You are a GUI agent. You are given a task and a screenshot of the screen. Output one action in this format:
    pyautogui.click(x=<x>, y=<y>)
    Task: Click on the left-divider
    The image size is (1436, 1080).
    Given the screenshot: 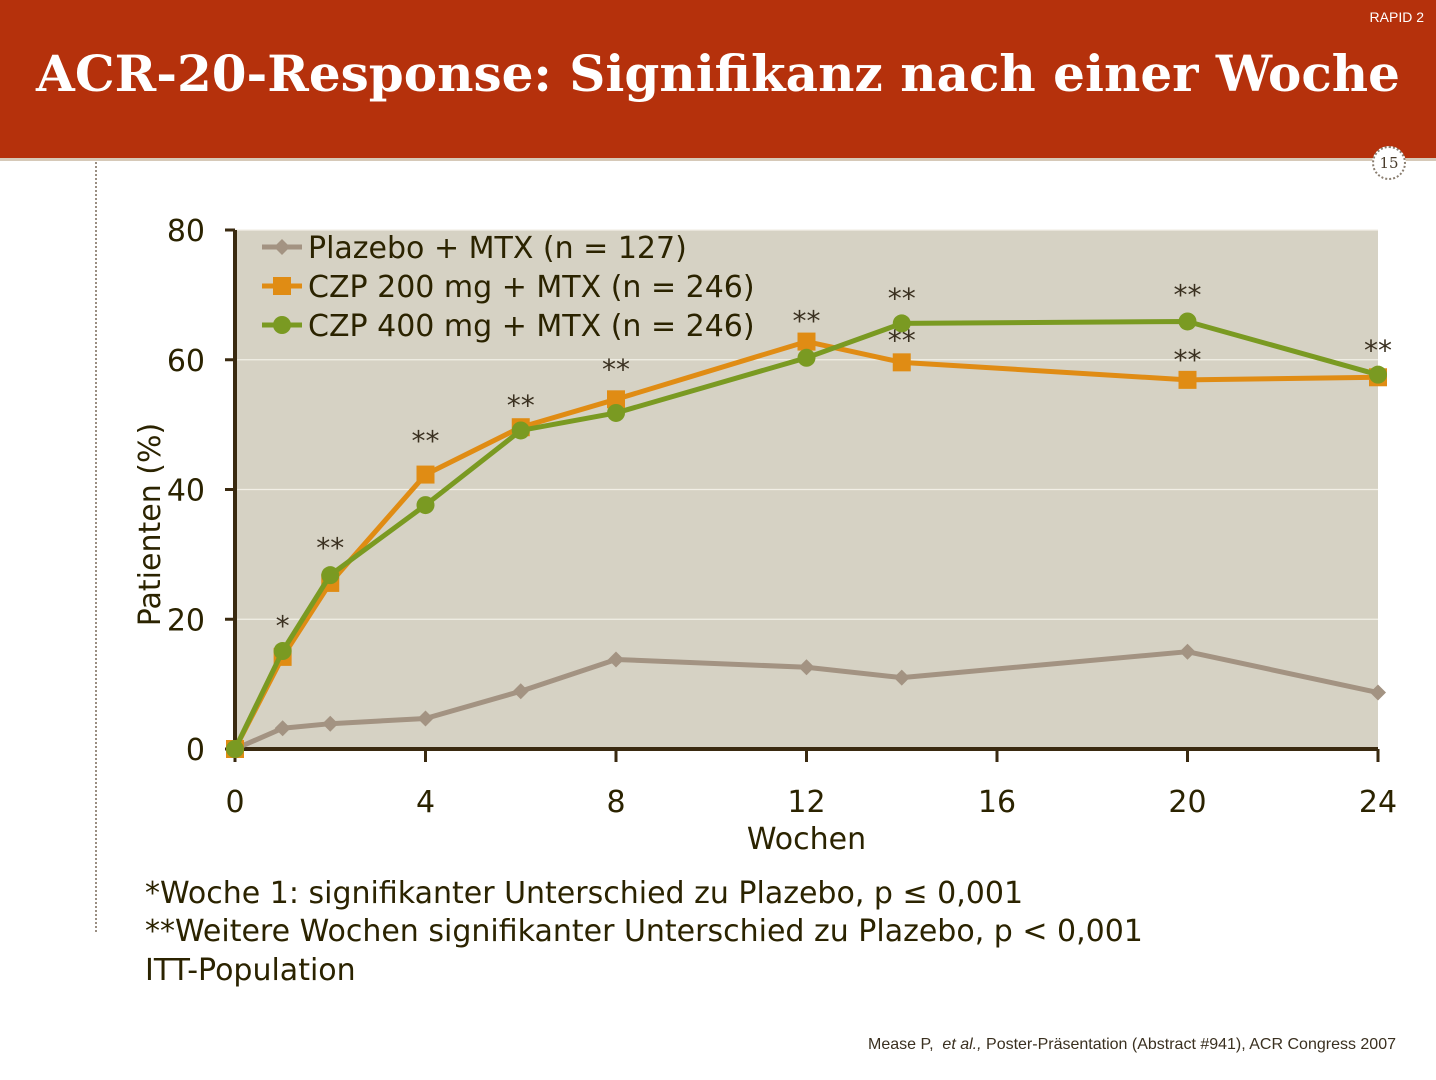 What is the action you would take?
    pyautogui.click(x=96, y=547)
    